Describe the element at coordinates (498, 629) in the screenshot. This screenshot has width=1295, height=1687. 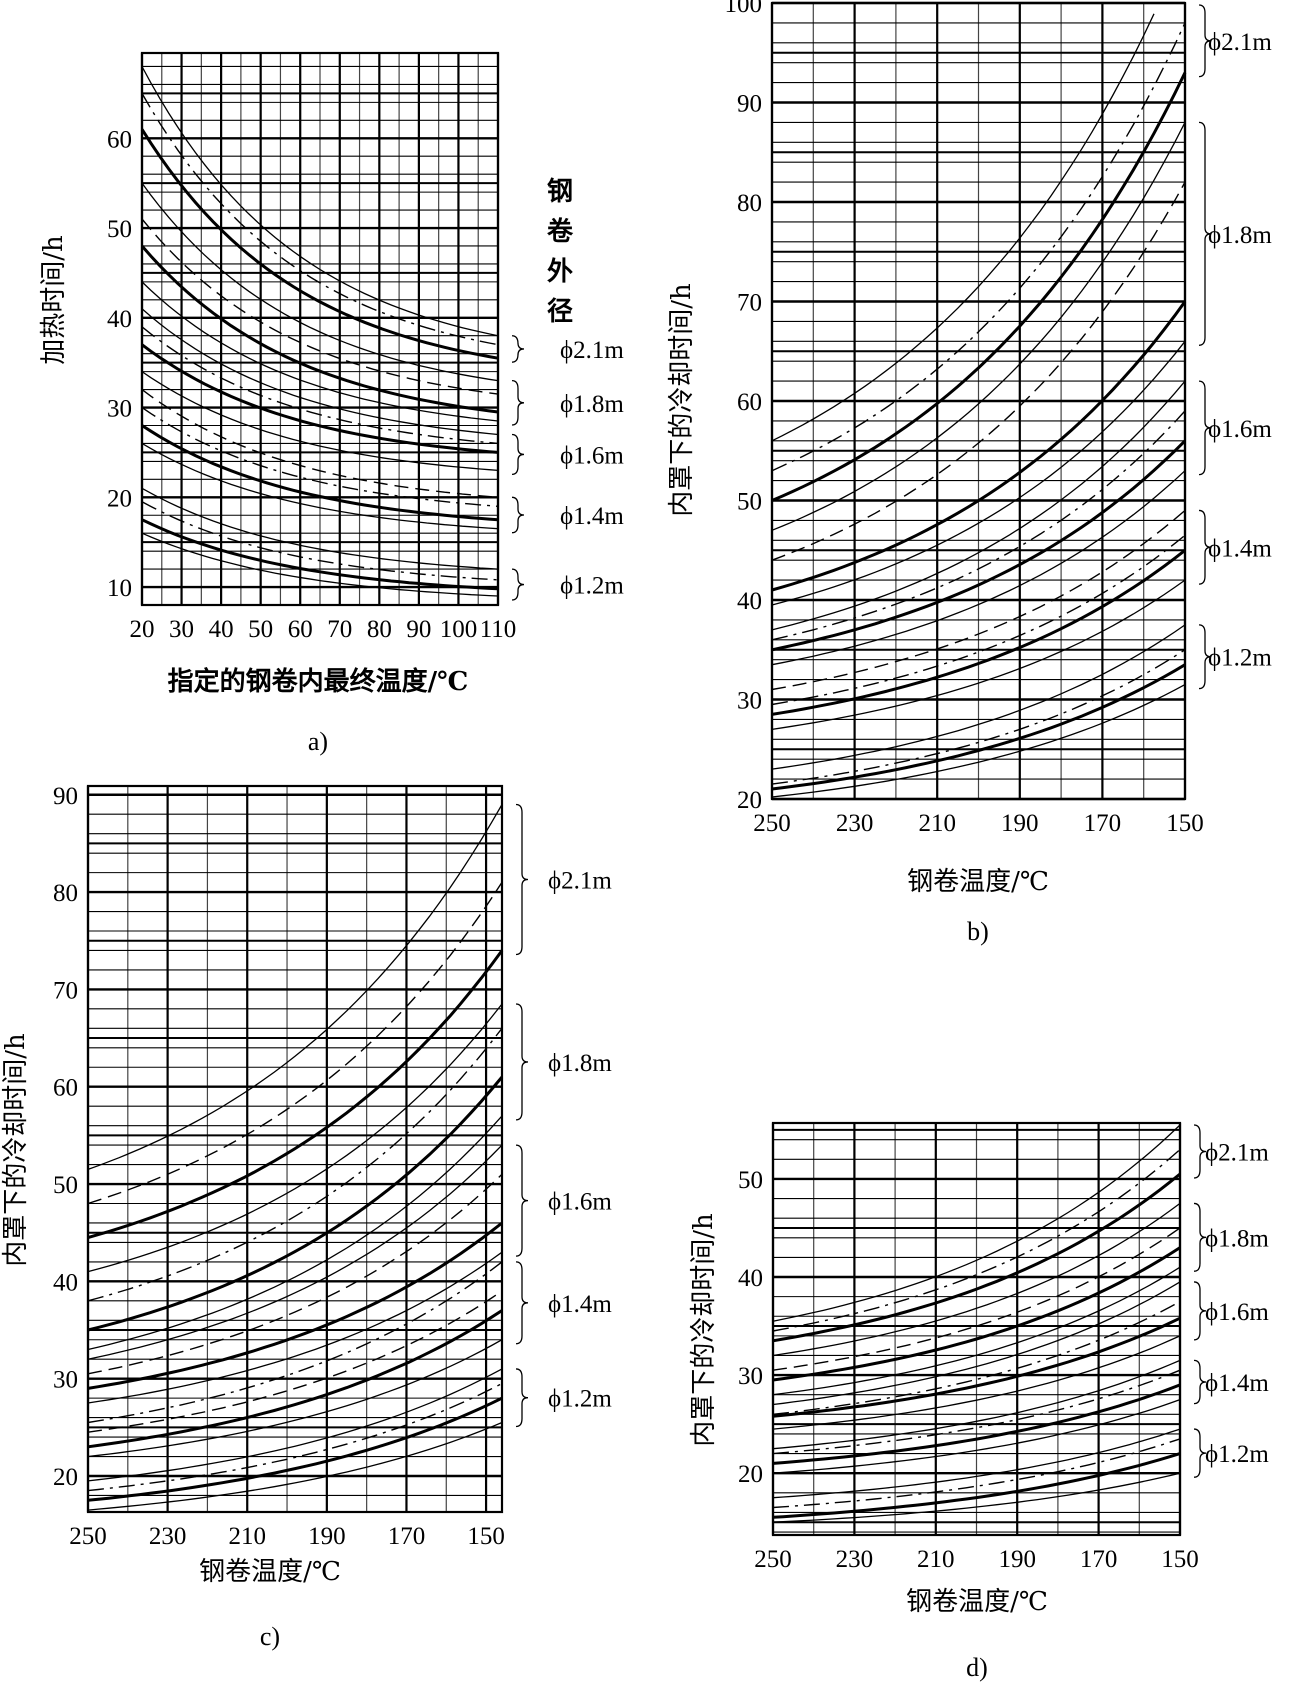
I see `x-tick-label: 110` at that location.